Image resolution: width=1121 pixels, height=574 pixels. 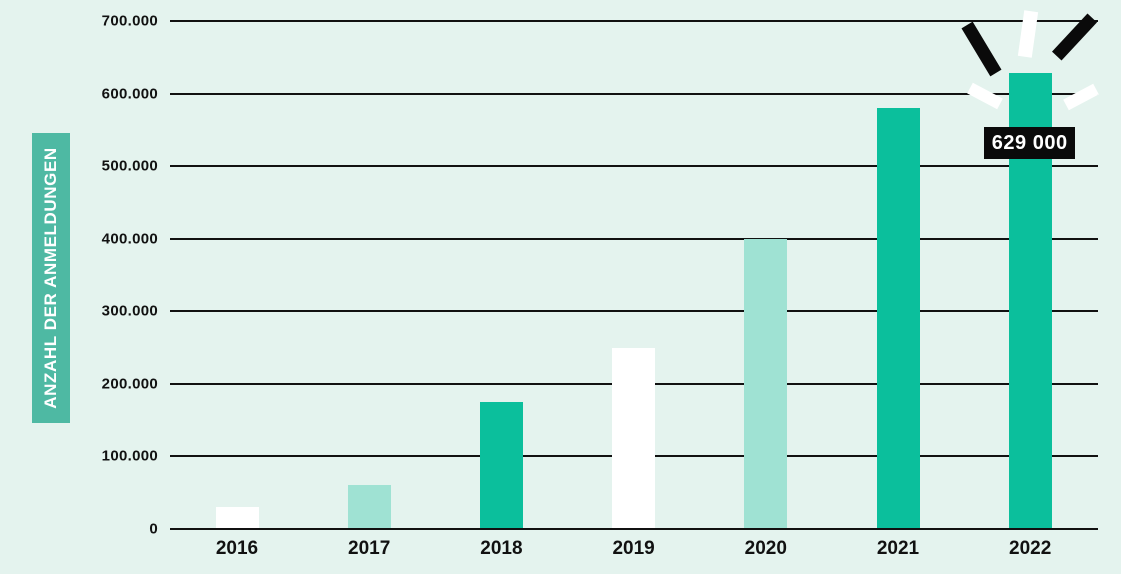 I want to click on y-axis-title: ANZAHL DER ANMELDUNGEN, so click(x=50, y=278).